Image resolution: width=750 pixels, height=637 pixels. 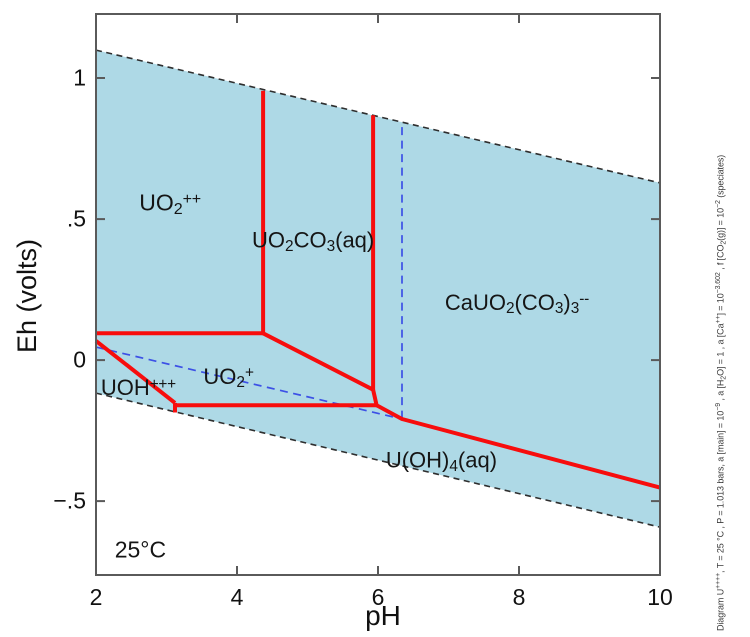 I want to click on y-tick-label-1: 1, so click(x=79, y=77).